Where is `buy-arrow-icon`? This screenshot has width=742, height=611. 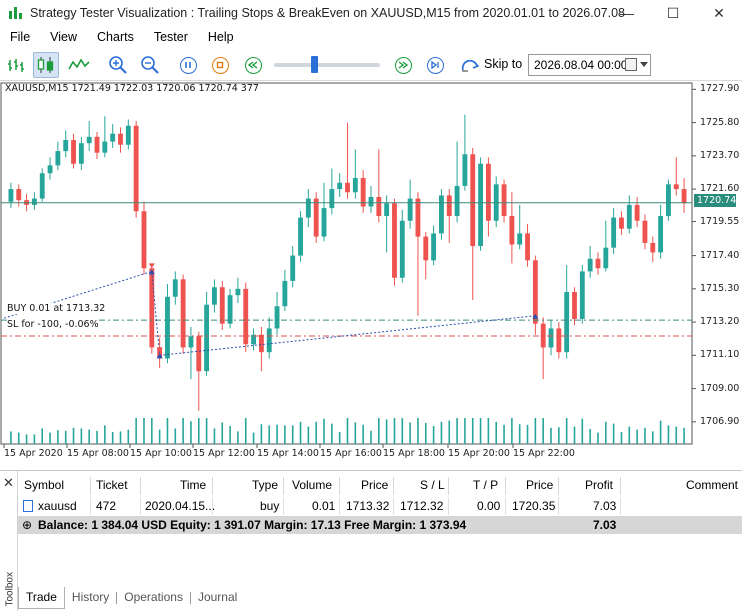
buy-arrow-icon is located at coordinates (151, 272).